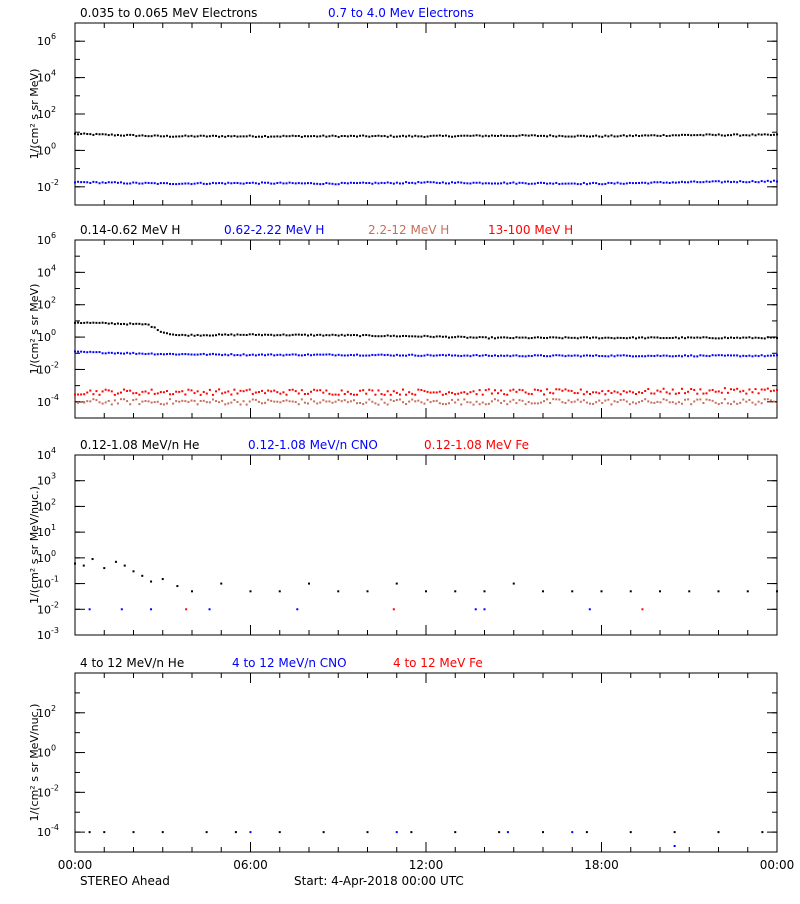 The image size is (800, 904). What do you see at coordinates (46, 531) in the screenshot?
I see `y-tick-label: 10¹` at bounding box center [46, 531].